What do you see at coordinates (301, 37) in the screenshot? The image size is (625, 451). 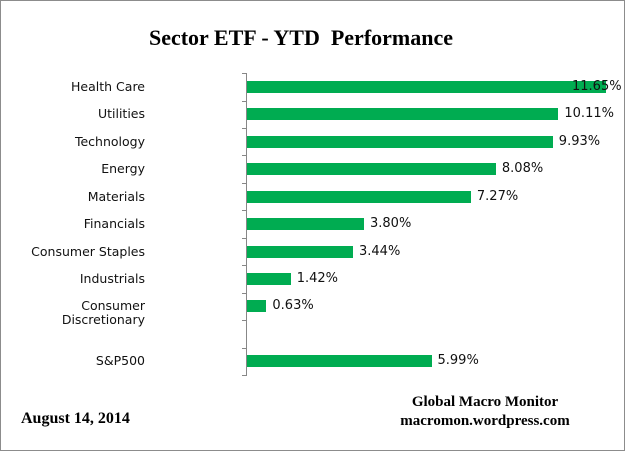 I see `chart-title: Sector ETF - YTD Performance` at bounding box center [301, 37].